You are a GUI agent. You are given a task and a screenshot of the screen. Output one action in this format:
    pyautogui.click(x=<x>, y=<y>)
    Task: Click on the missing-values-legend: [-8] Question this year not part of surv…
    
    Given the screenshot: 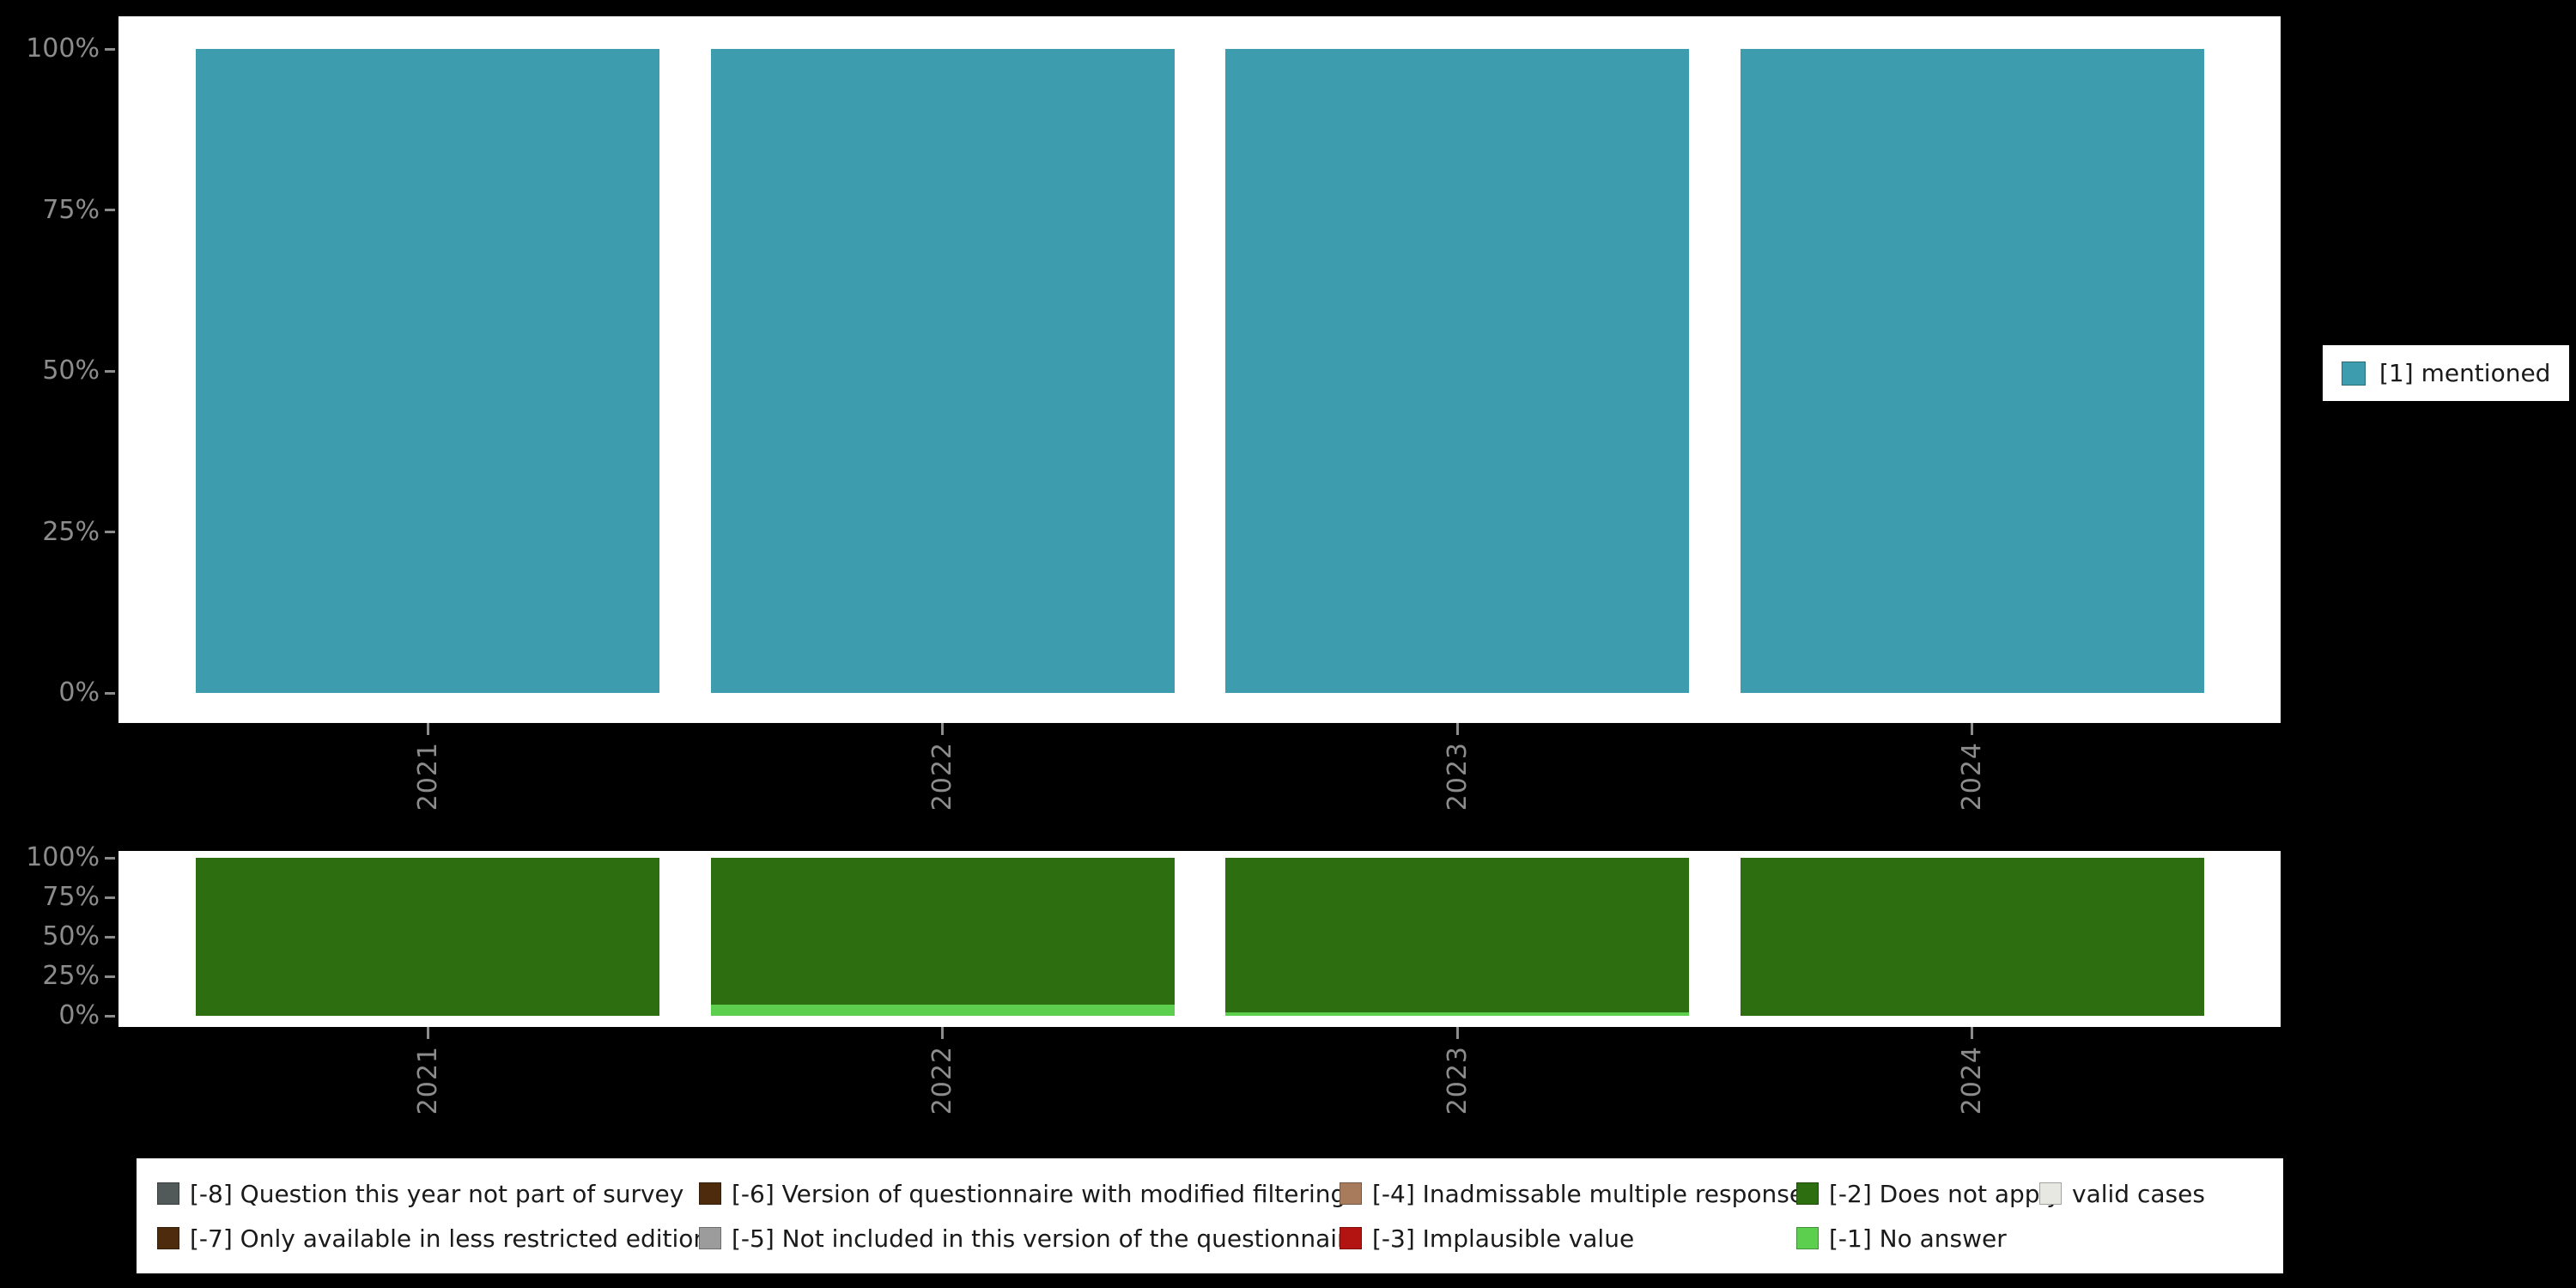 What is the action you would take?
    pyautogui.click(x=1210, y=1215)
    